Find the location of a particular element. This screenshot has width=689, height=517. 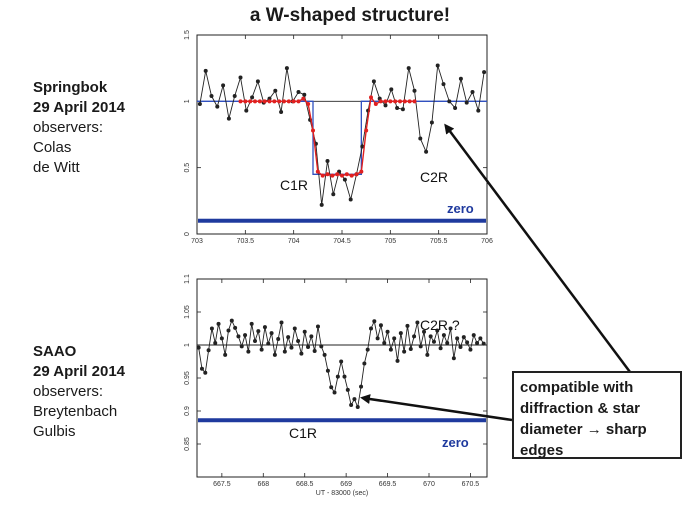

event-label: C2R ? is located at coordinates (440, 325).